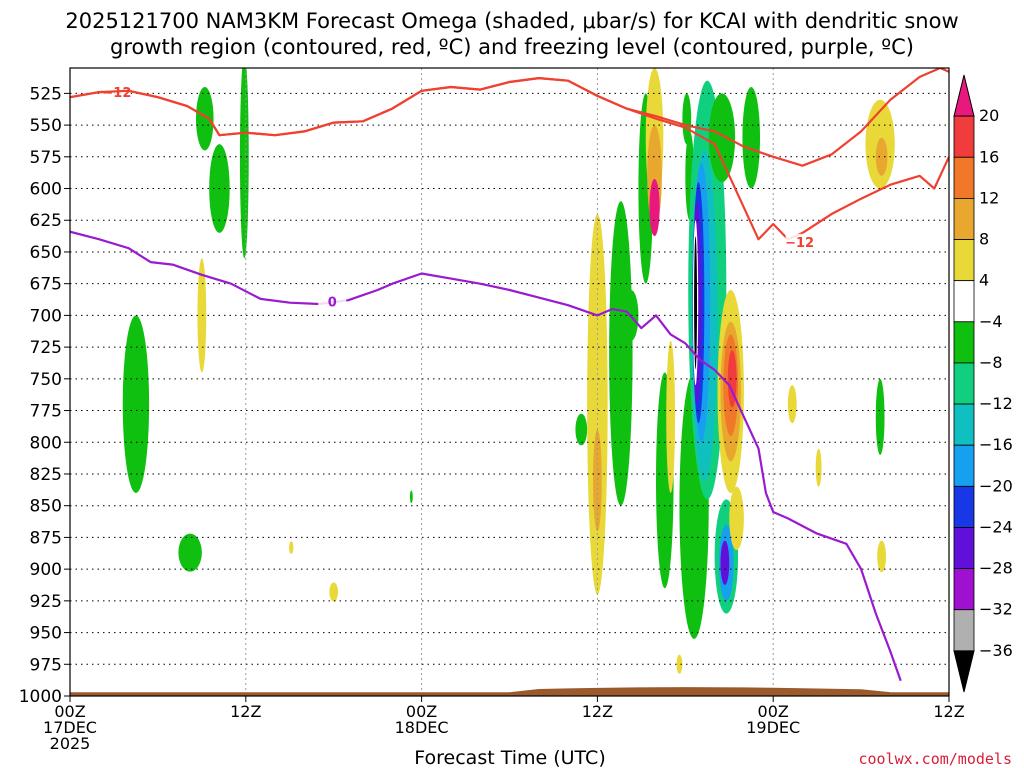 This screenshot has height=768, width=1024. Describe the element at coordinates (422, 727) in the screenshot. I see `xtick-label-24-1: 18DEC` at that location.